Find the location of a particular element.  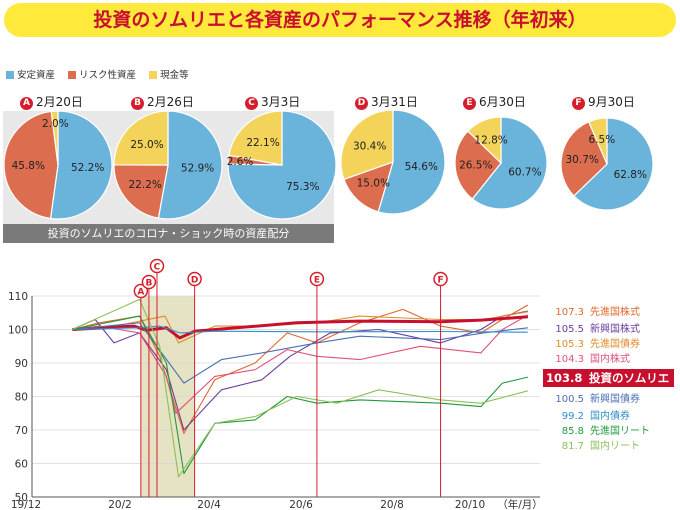

series-end-name: 先進国債券 is located at coordinates (615, 344).